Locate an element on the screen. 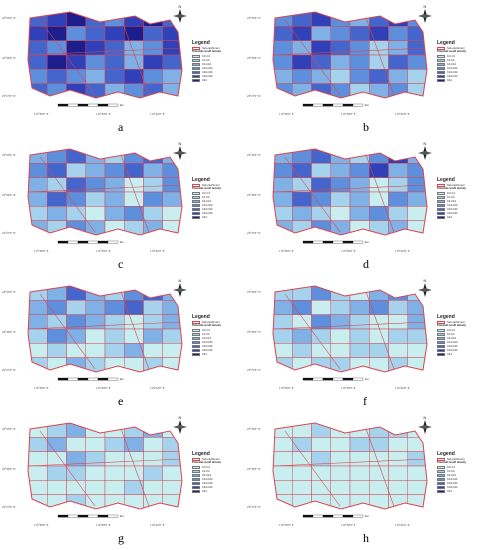 The width and height of the screenshot is (490, 550). north-arrow-icon: N is located at coordinates (180, 425).